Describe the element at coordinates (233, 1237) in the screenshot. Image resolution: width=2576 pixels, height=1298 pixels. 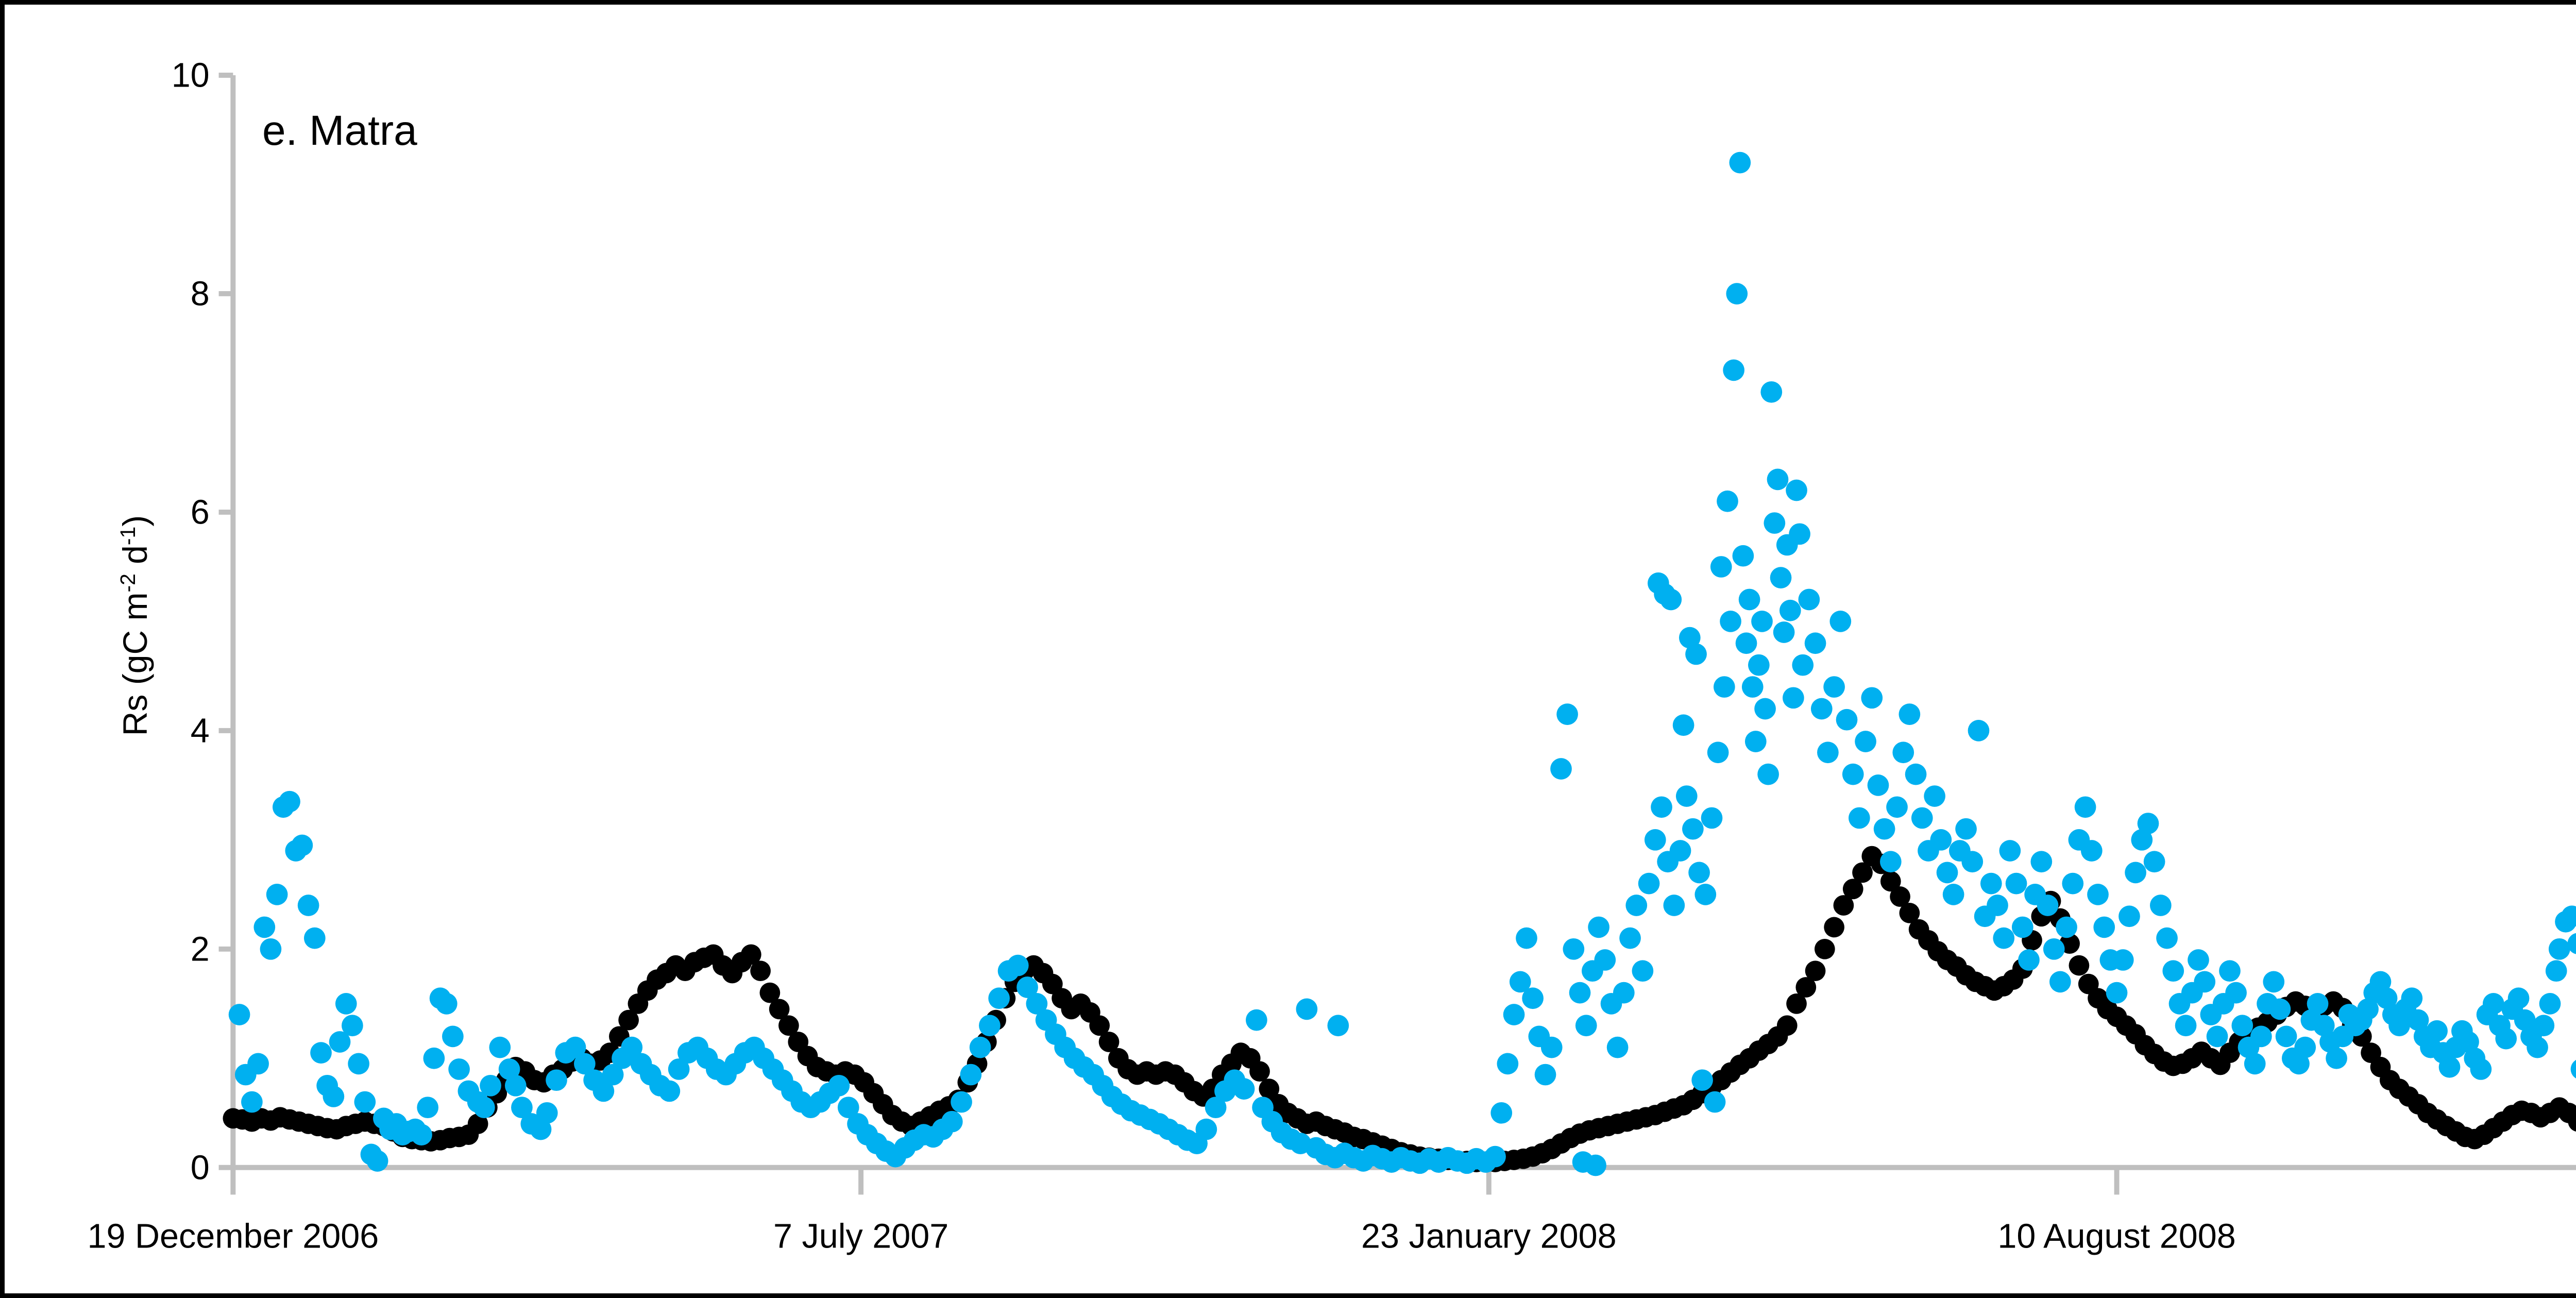
I see `x-axis-tick-label: 19 December 2006` at that location.